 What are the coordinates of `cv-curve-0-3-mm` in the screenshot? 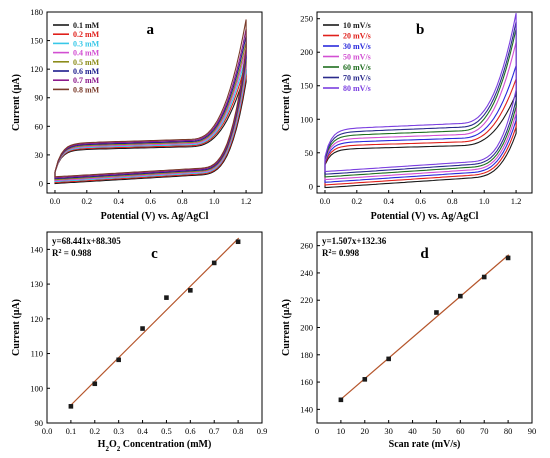 It's located at (150, 118).